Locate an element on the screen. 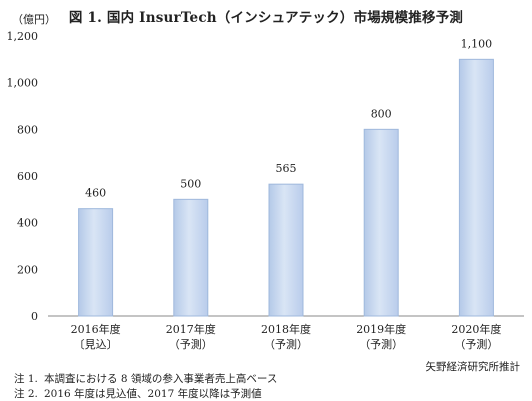  x-category-label: 2016年度 is located at coordinates (96, 329).